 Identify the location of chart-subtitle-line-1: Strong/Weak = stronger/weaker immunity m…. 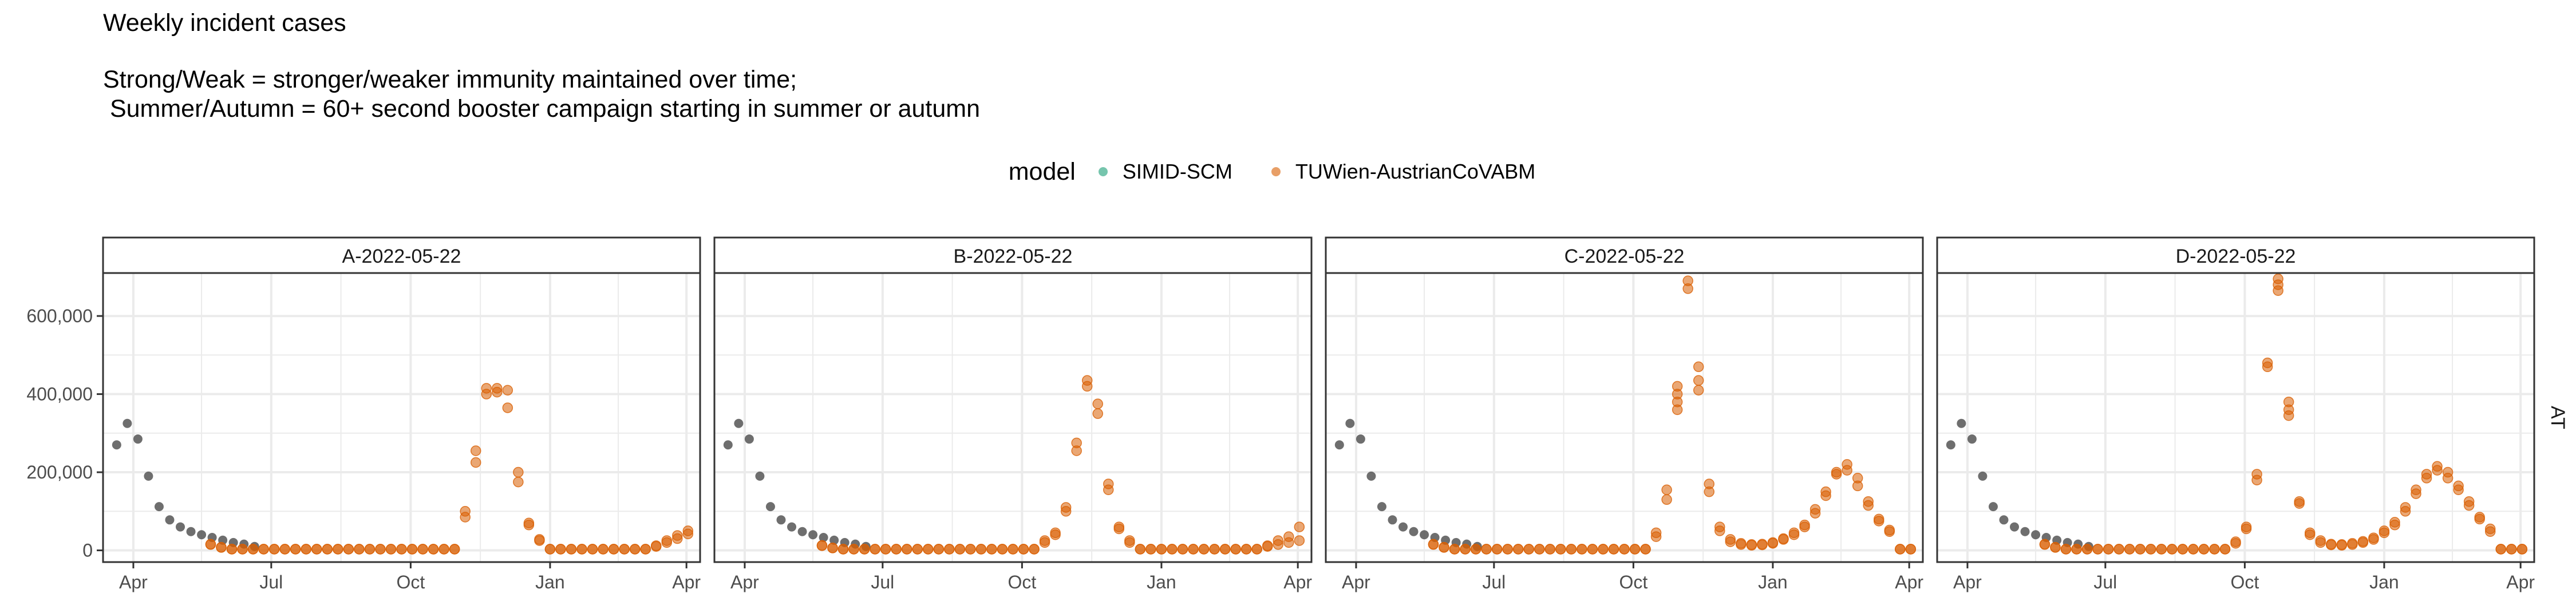
(450, 80).